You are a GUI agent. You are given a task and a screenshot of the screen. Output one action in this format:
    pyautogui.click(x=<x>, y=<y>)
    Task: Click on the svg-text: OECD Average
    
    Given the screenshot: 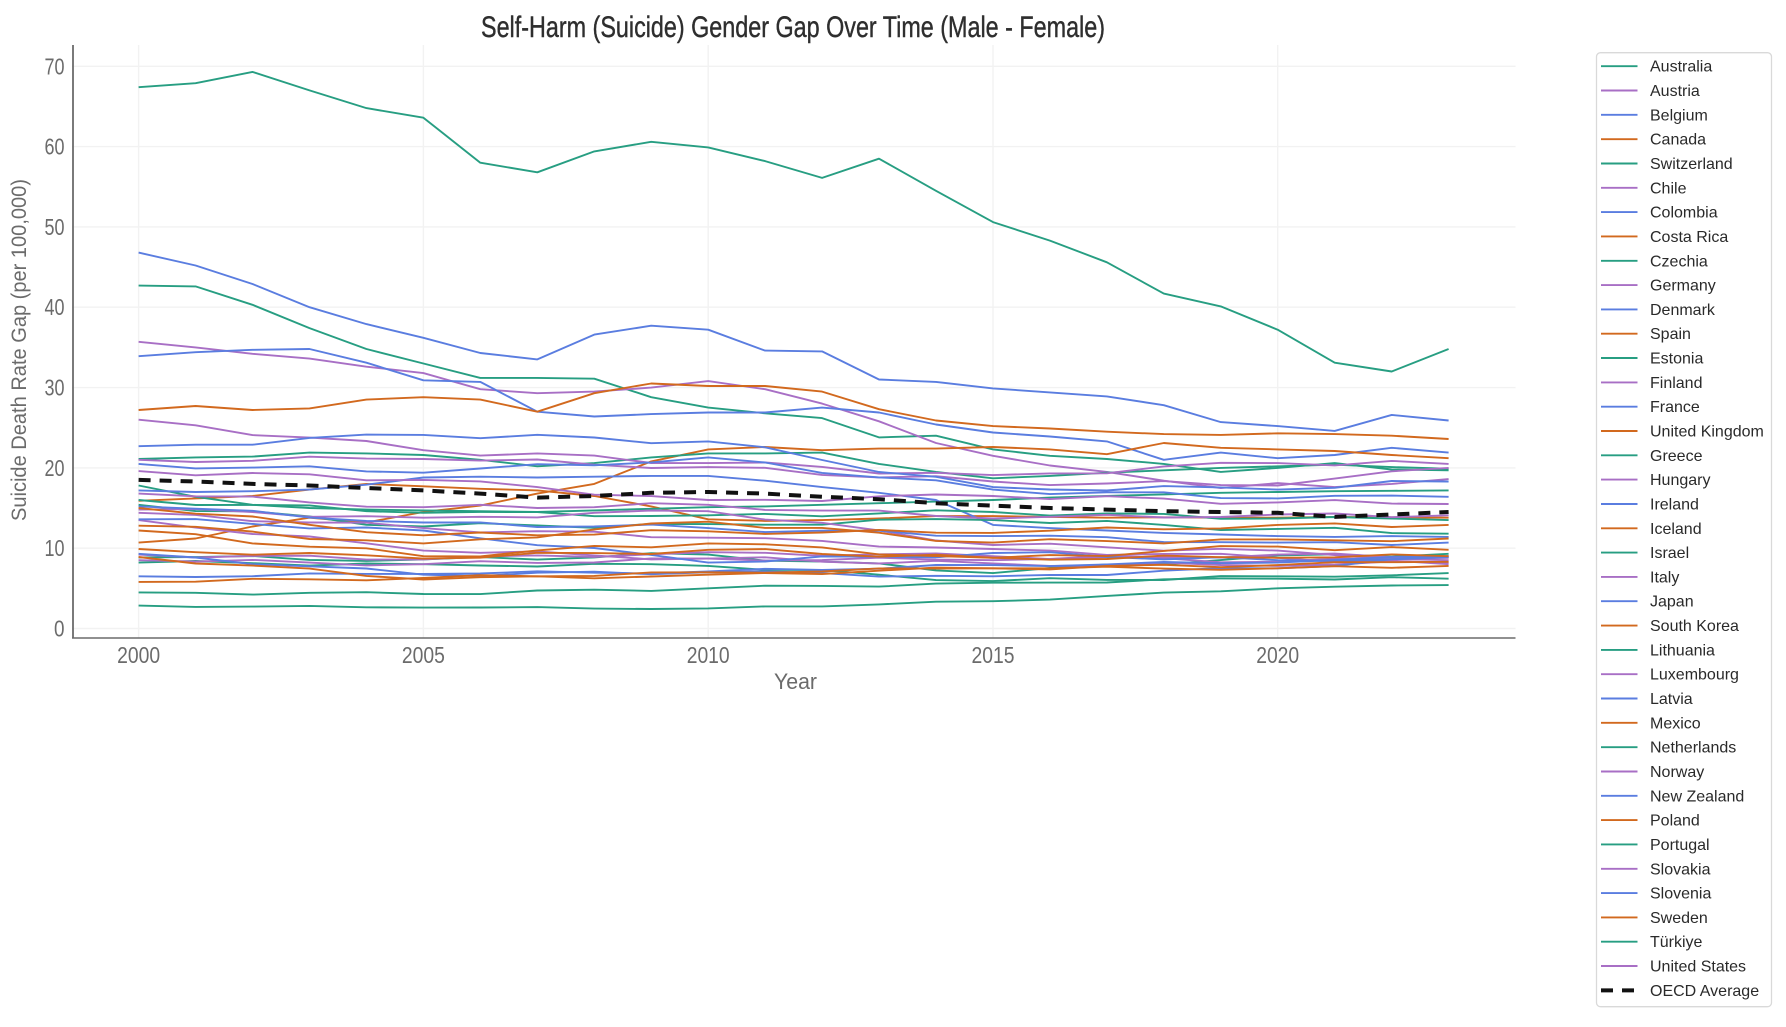 What is the action you would take?
    pyautogui.click(x=1704, y=991)
    